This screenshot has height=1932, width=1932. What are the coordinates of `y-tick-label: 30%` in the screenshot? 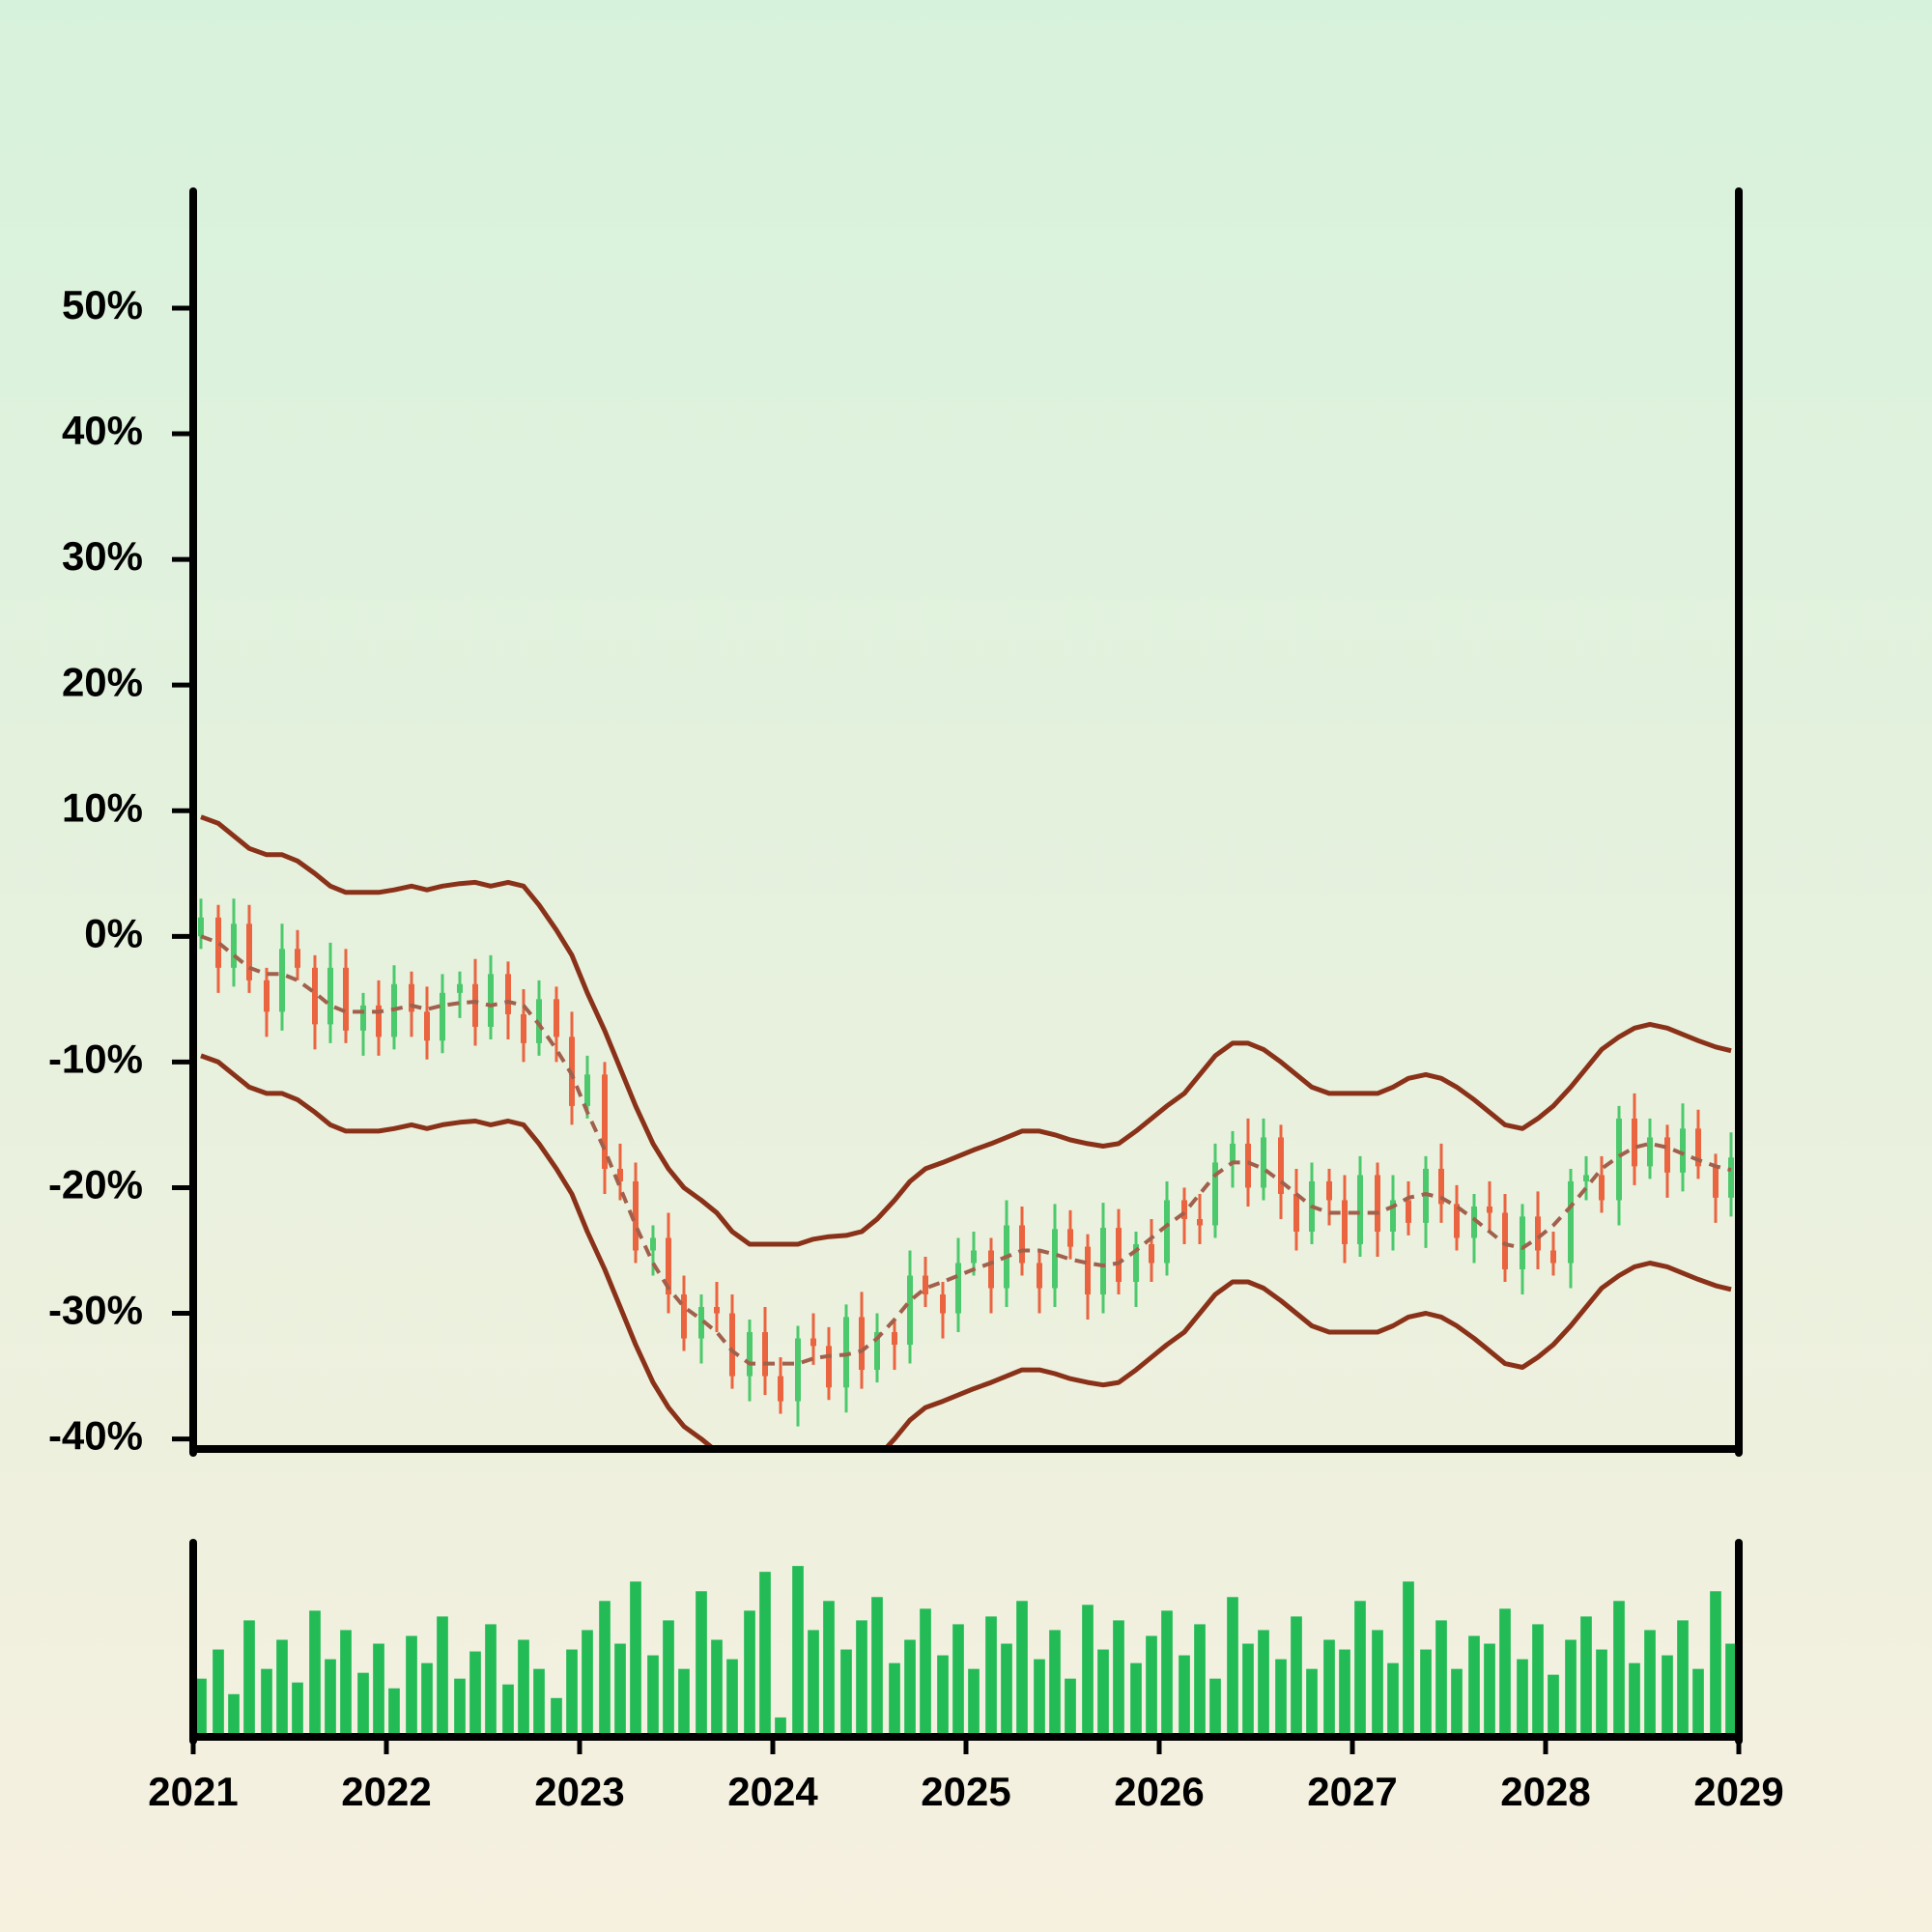 It's located at (102, 556).